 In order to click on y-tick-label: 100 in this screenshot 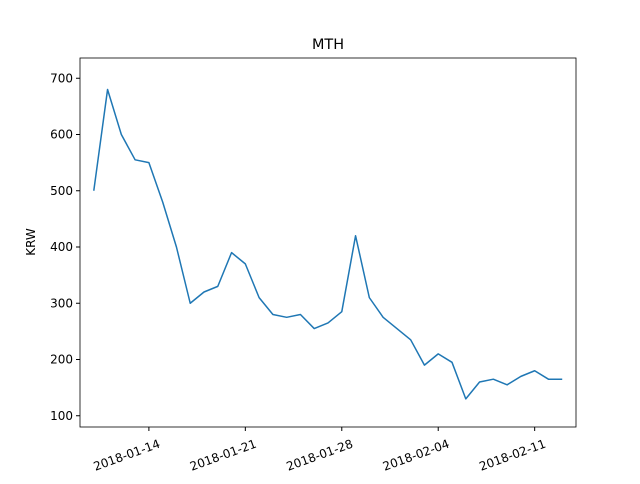, I will do `click(61, 416)`.